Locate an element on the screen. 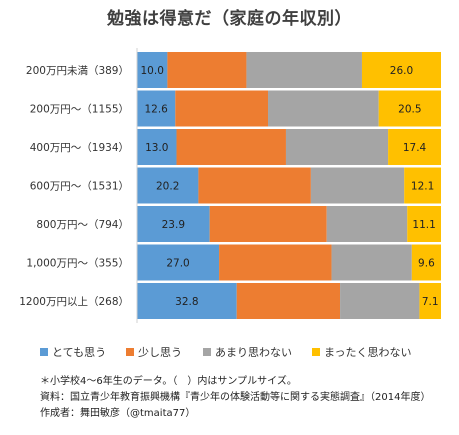  category-label: 1,000万円～（355） is located at coordinates (77, 264).